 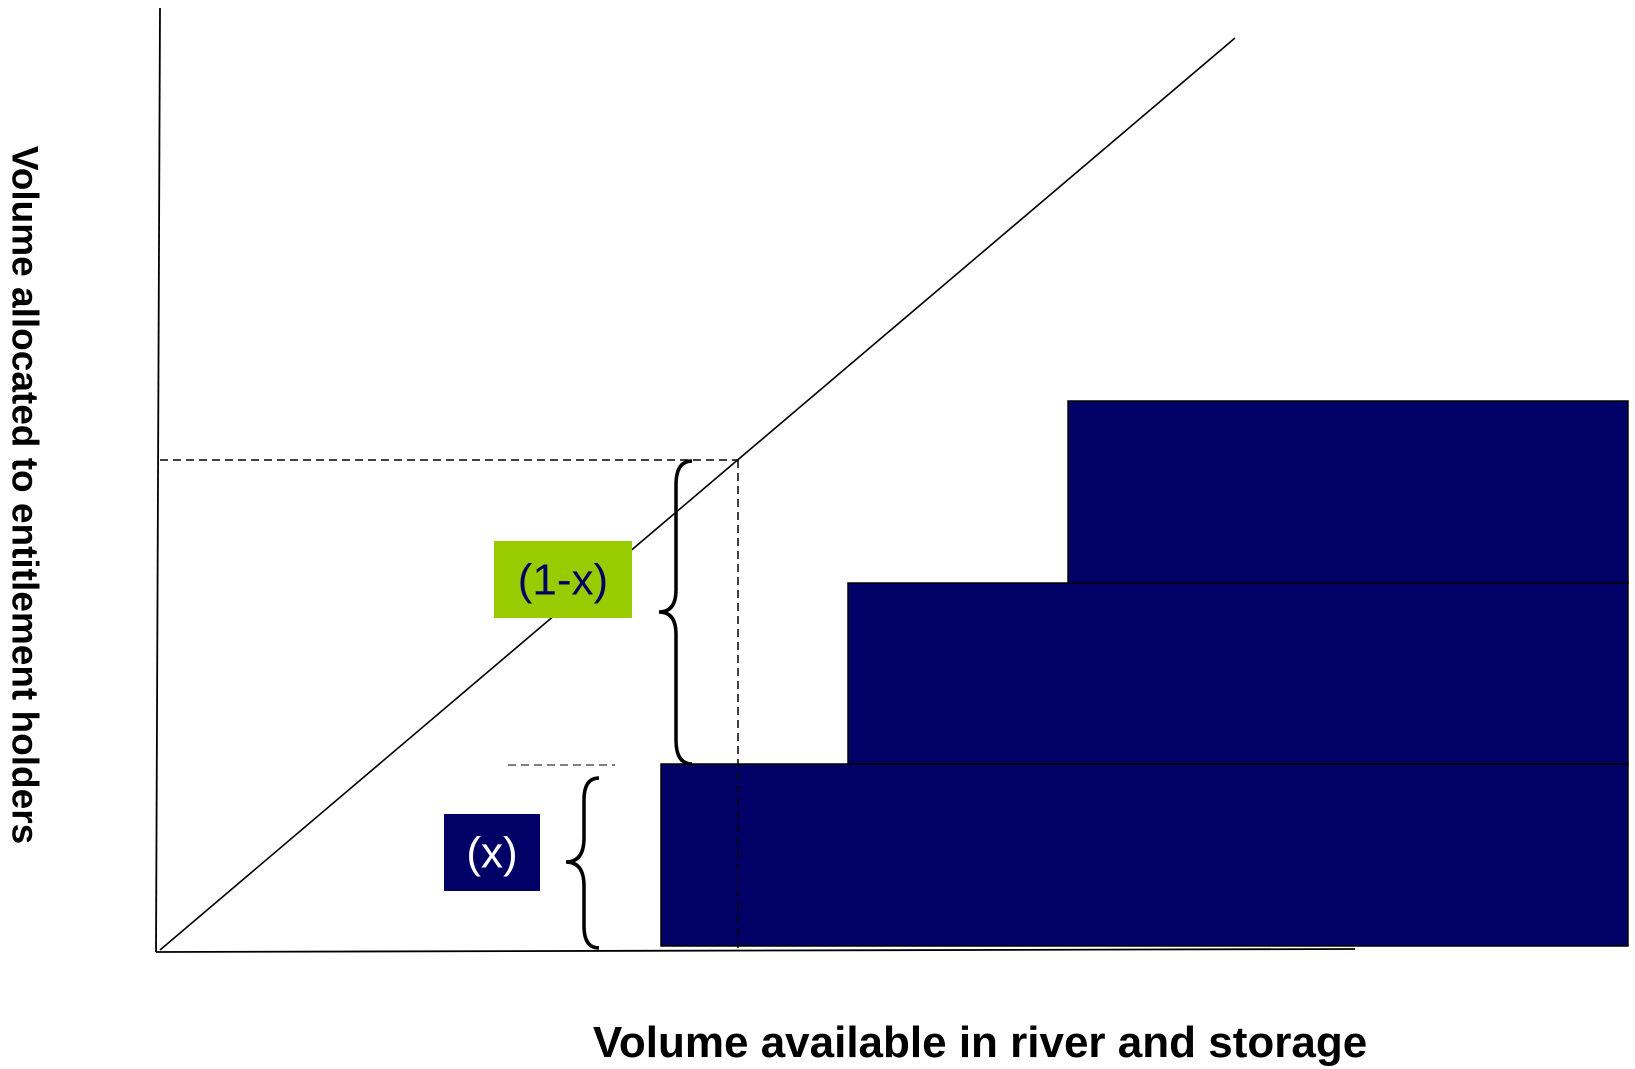 I want to click on block-bottom, so click(x=1144, y=855).